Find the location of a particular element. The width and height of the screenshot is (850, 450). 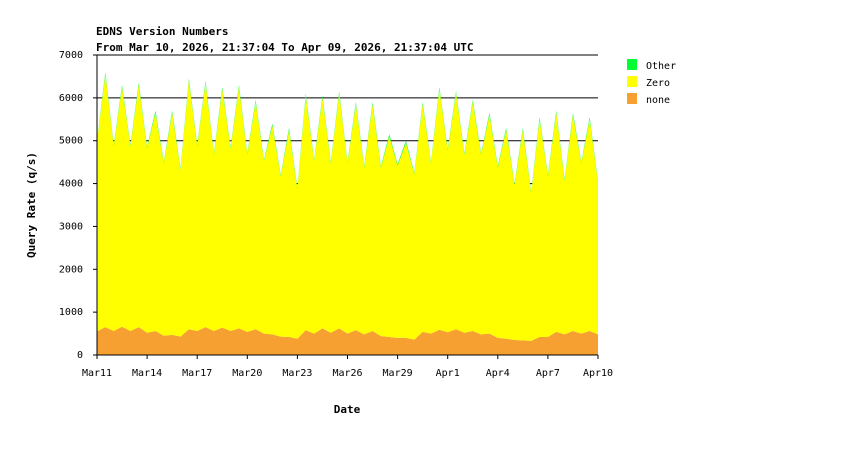

legend: Other Zero none is located at coordinates (651, 82).